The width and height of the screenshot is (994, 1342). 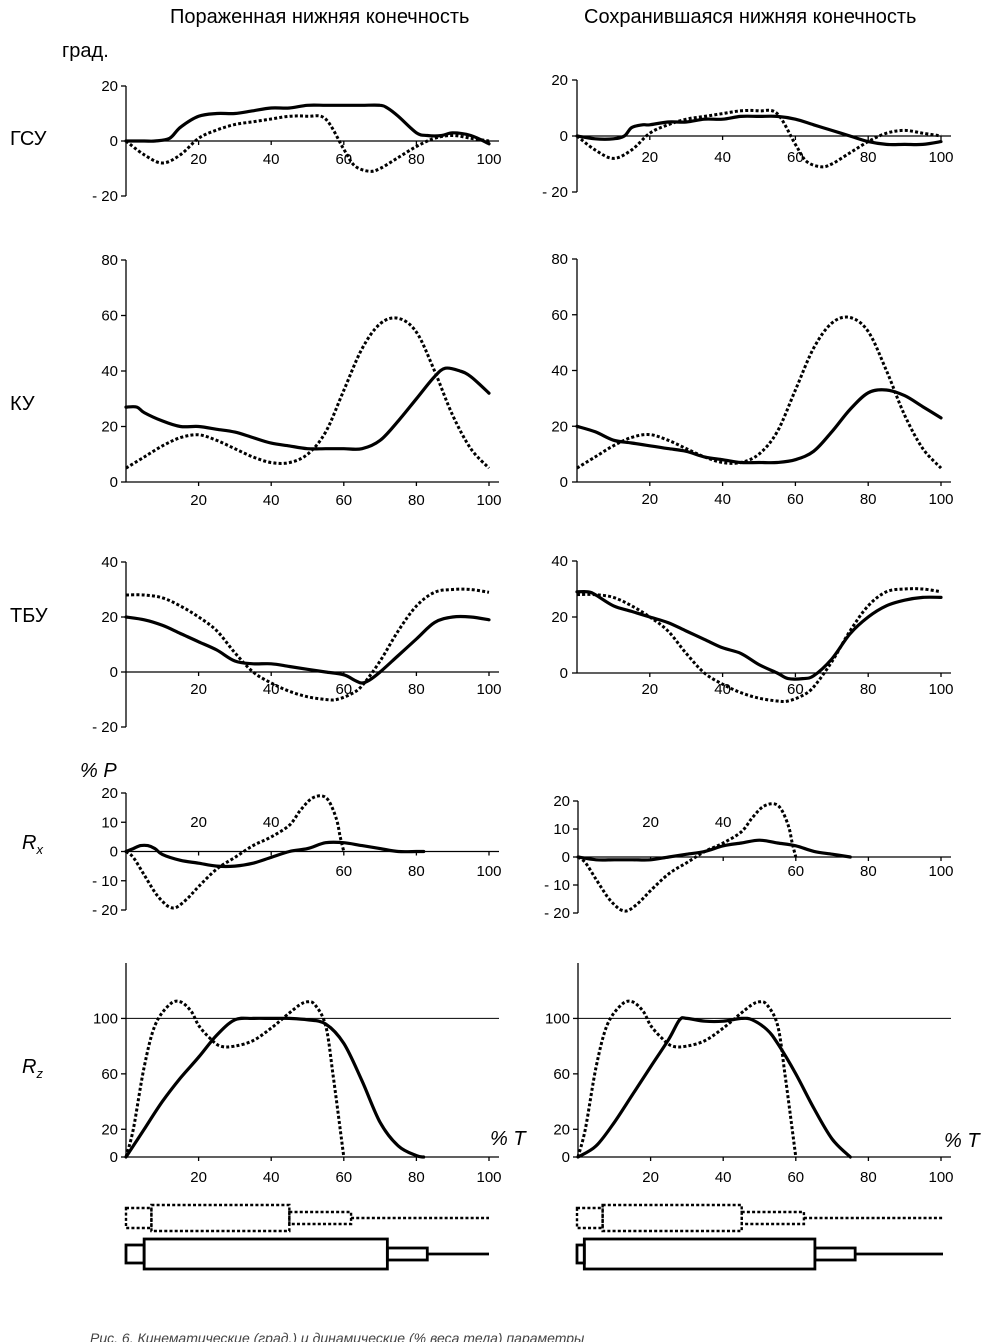 I want to click on chart-gsu-right: 20 0 - 20 20 40 60 80 100, so click(x=747, y=136).